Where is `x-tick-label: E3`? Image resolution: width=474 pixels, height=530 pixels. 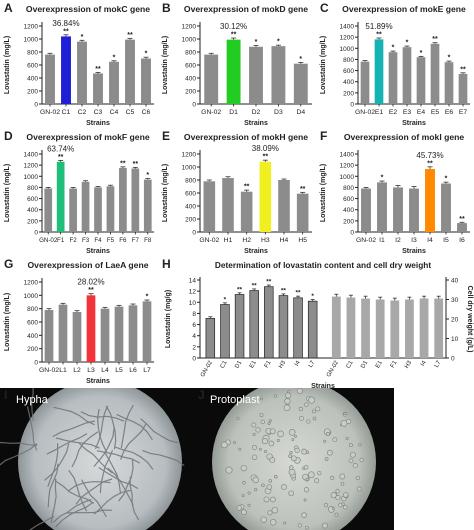 x-tick-label: E3 is located at coordinates (407, 112).